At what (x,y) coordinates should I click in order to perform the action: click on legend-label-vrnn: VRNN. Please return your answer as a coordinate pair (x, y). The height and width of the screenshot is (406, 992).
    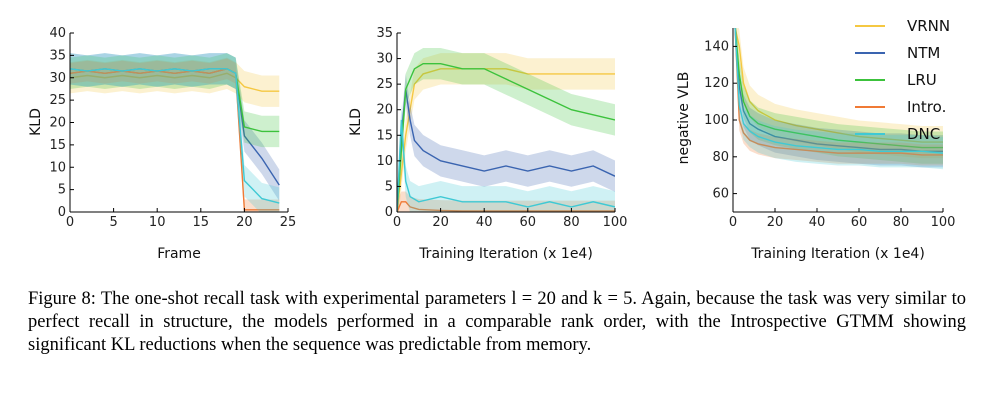
    Looking at the image, I should click on (928, 26).